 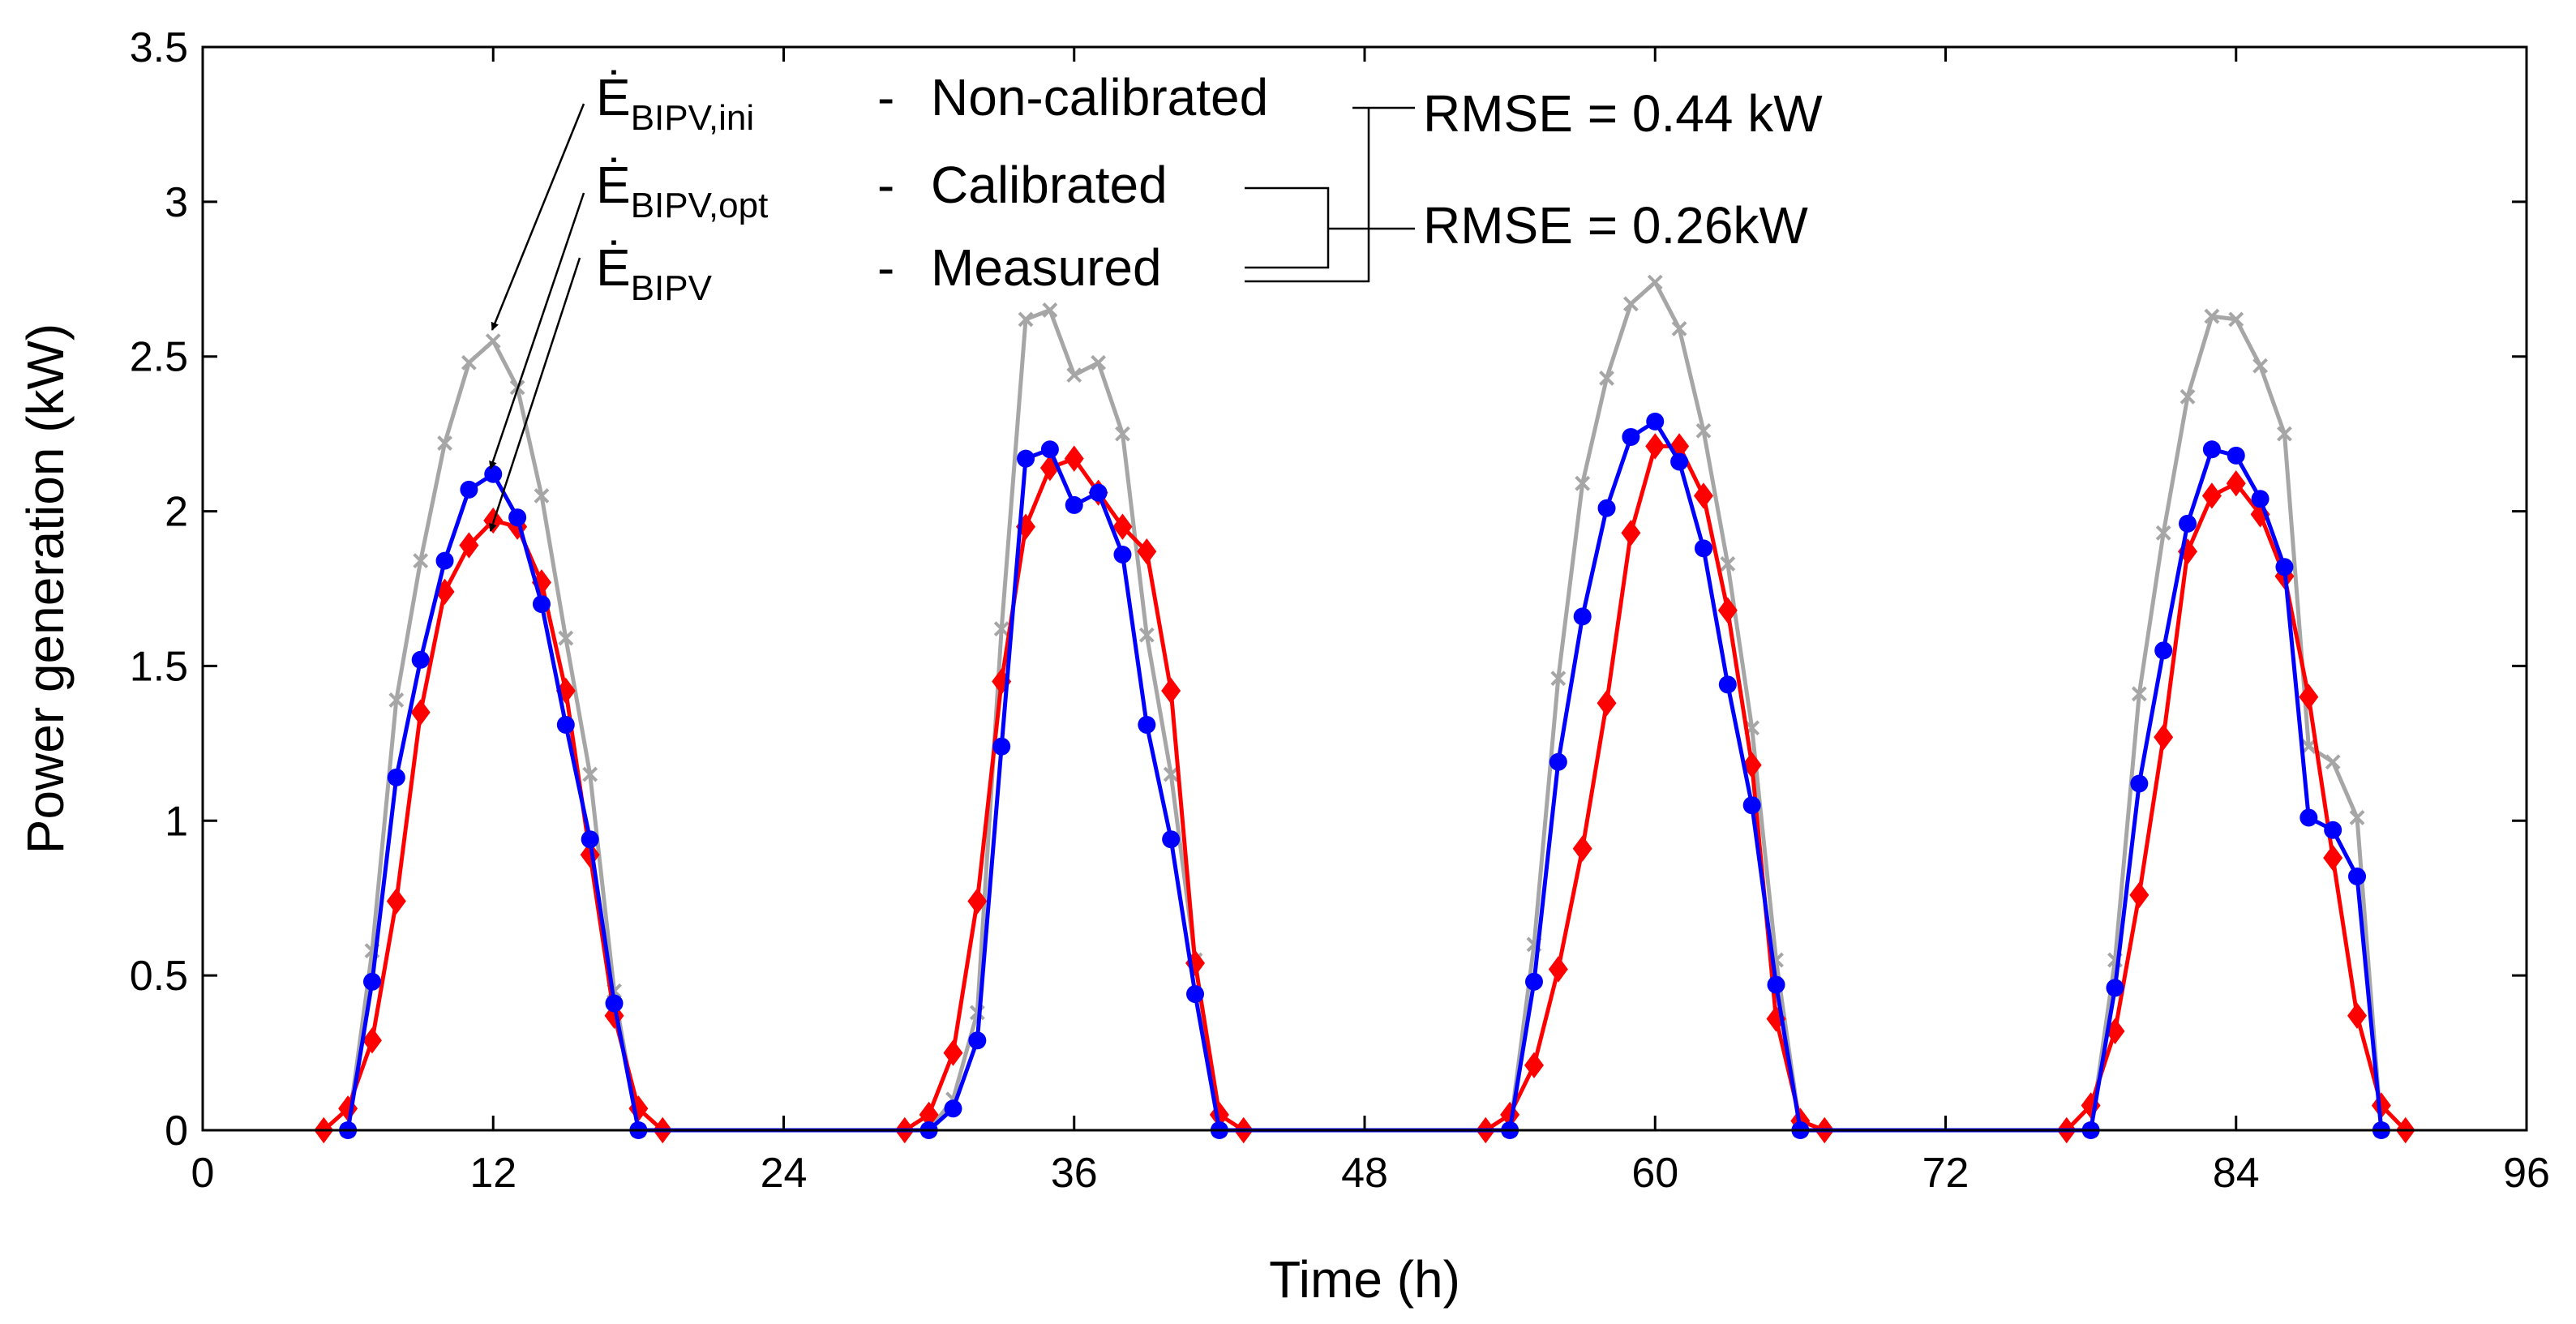 What do you see at coordinates (885, 97) in the screenshot?
I see `legend-dash-non-calibrated: -` at bounding box center [885, 97].